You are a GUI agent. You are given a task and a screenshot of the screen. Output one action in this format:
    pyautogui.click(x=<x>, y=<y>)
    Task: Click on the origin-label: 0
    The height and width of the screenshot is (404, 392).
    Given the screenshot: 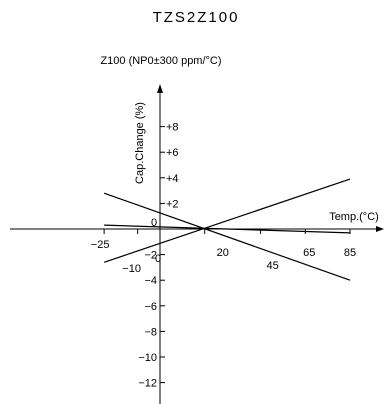 What is the action you would take?
    pyautogui.click(x=154, y=223)
    